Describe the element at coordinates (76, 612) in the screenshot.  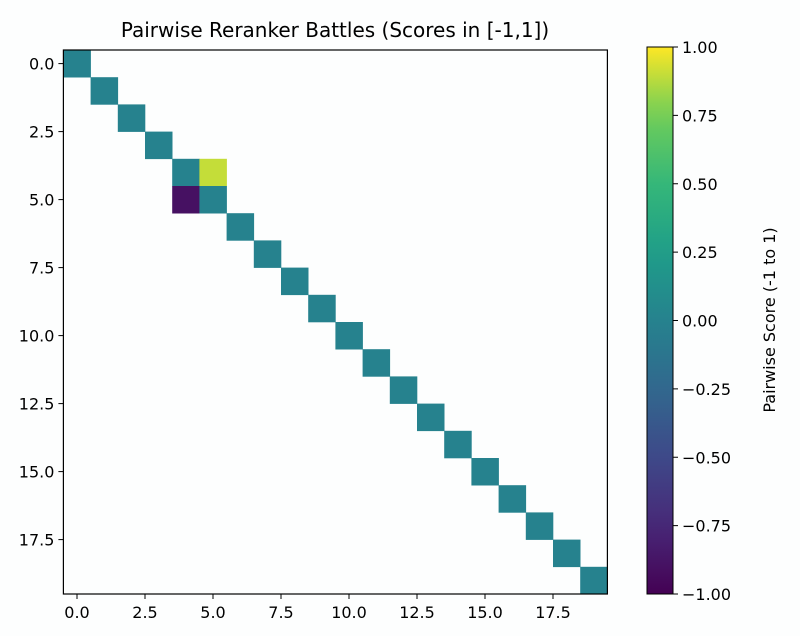
I see `x-tick-label: 0.0` at that location.